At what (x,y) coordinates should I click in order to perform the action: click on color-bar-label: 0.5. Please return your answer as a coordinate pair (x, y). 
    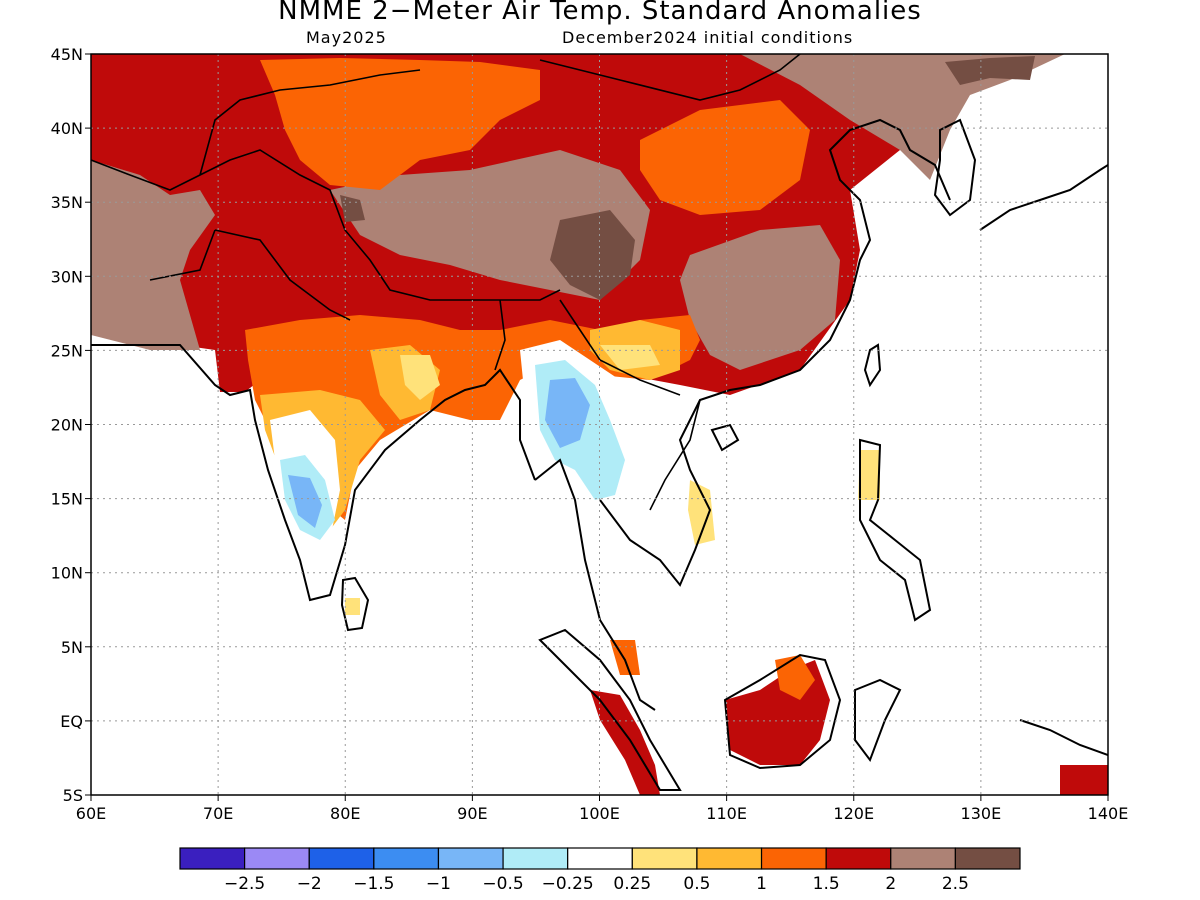
    Looking at the image, I should click on (696, 884).